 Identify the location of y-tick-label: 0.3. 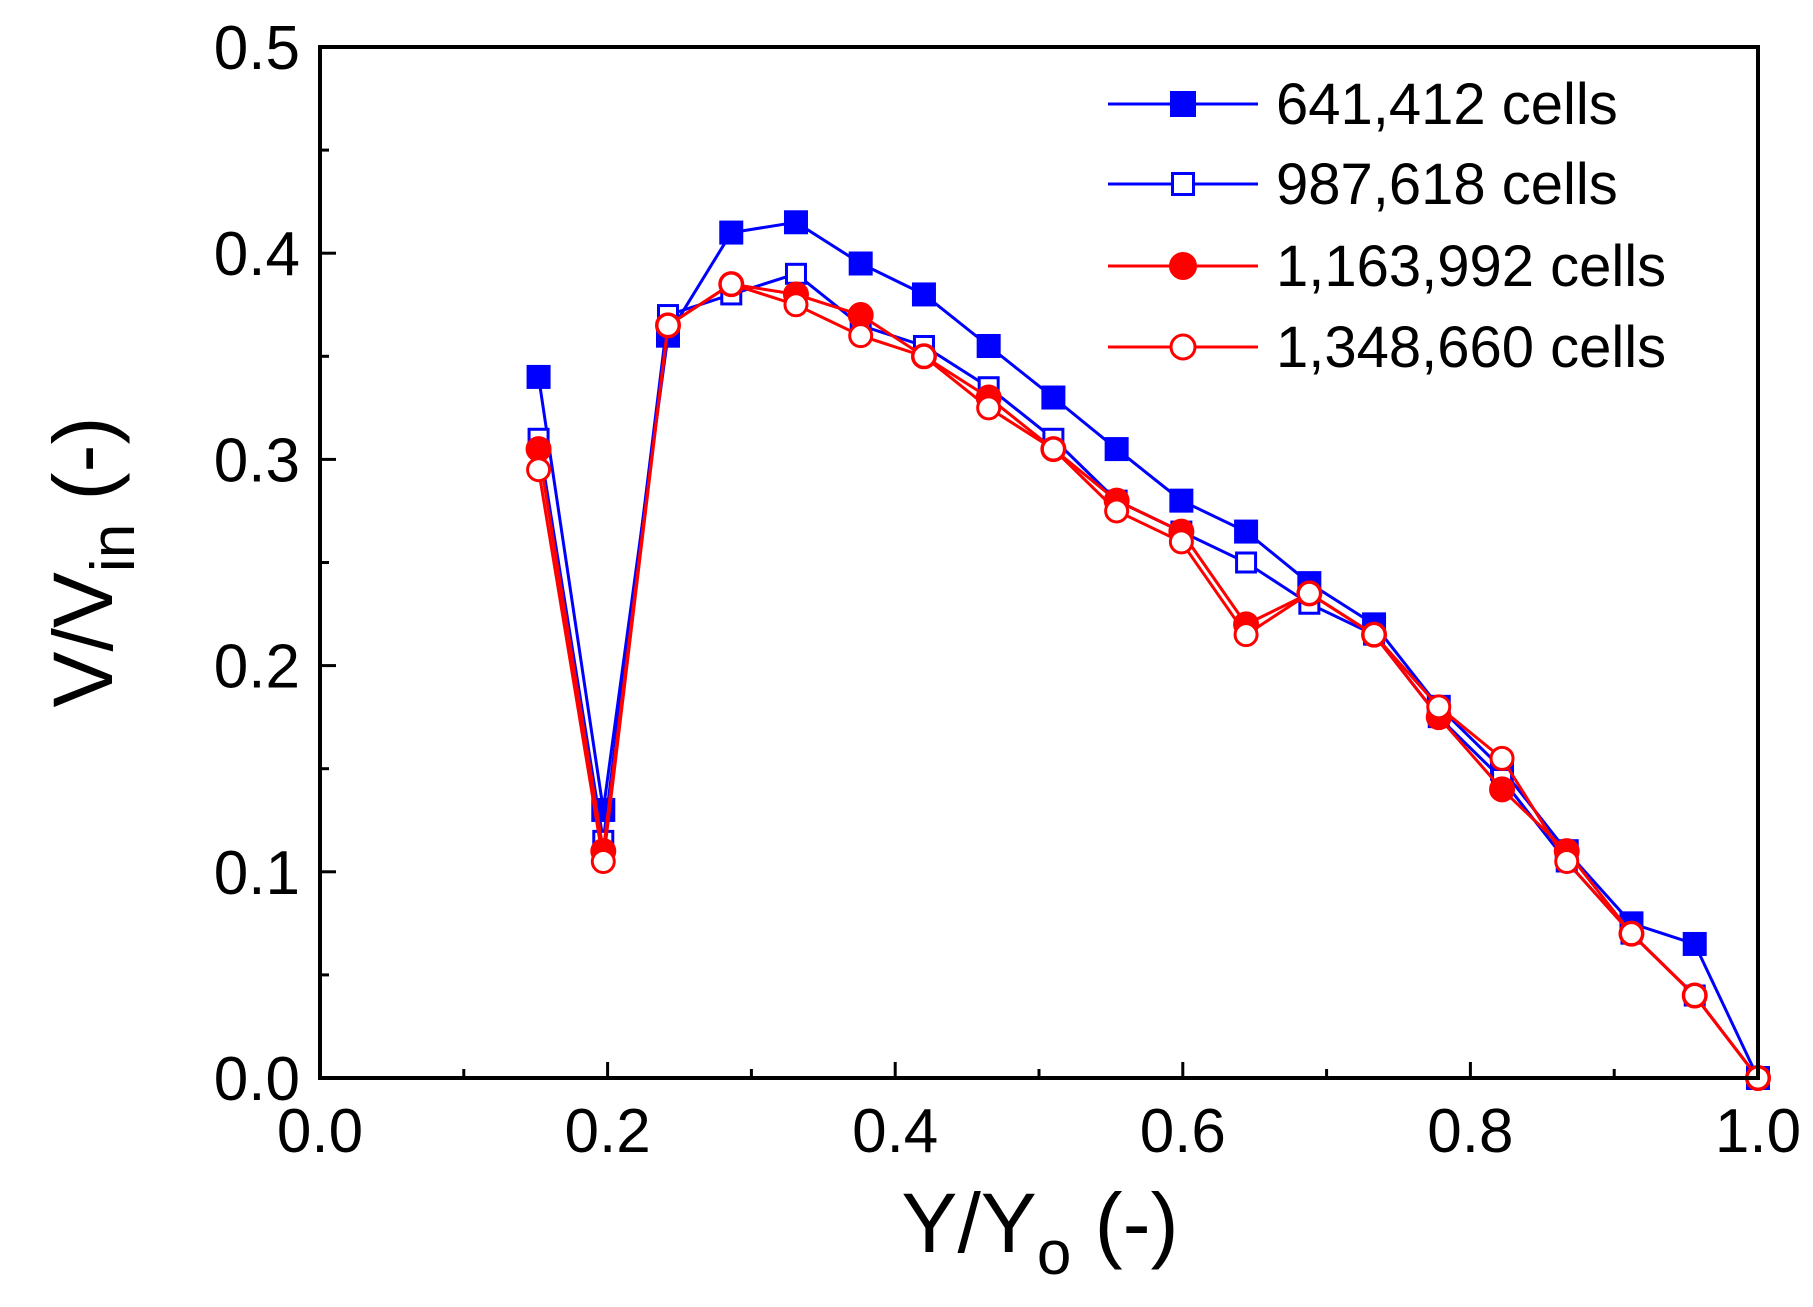
(257, 460).